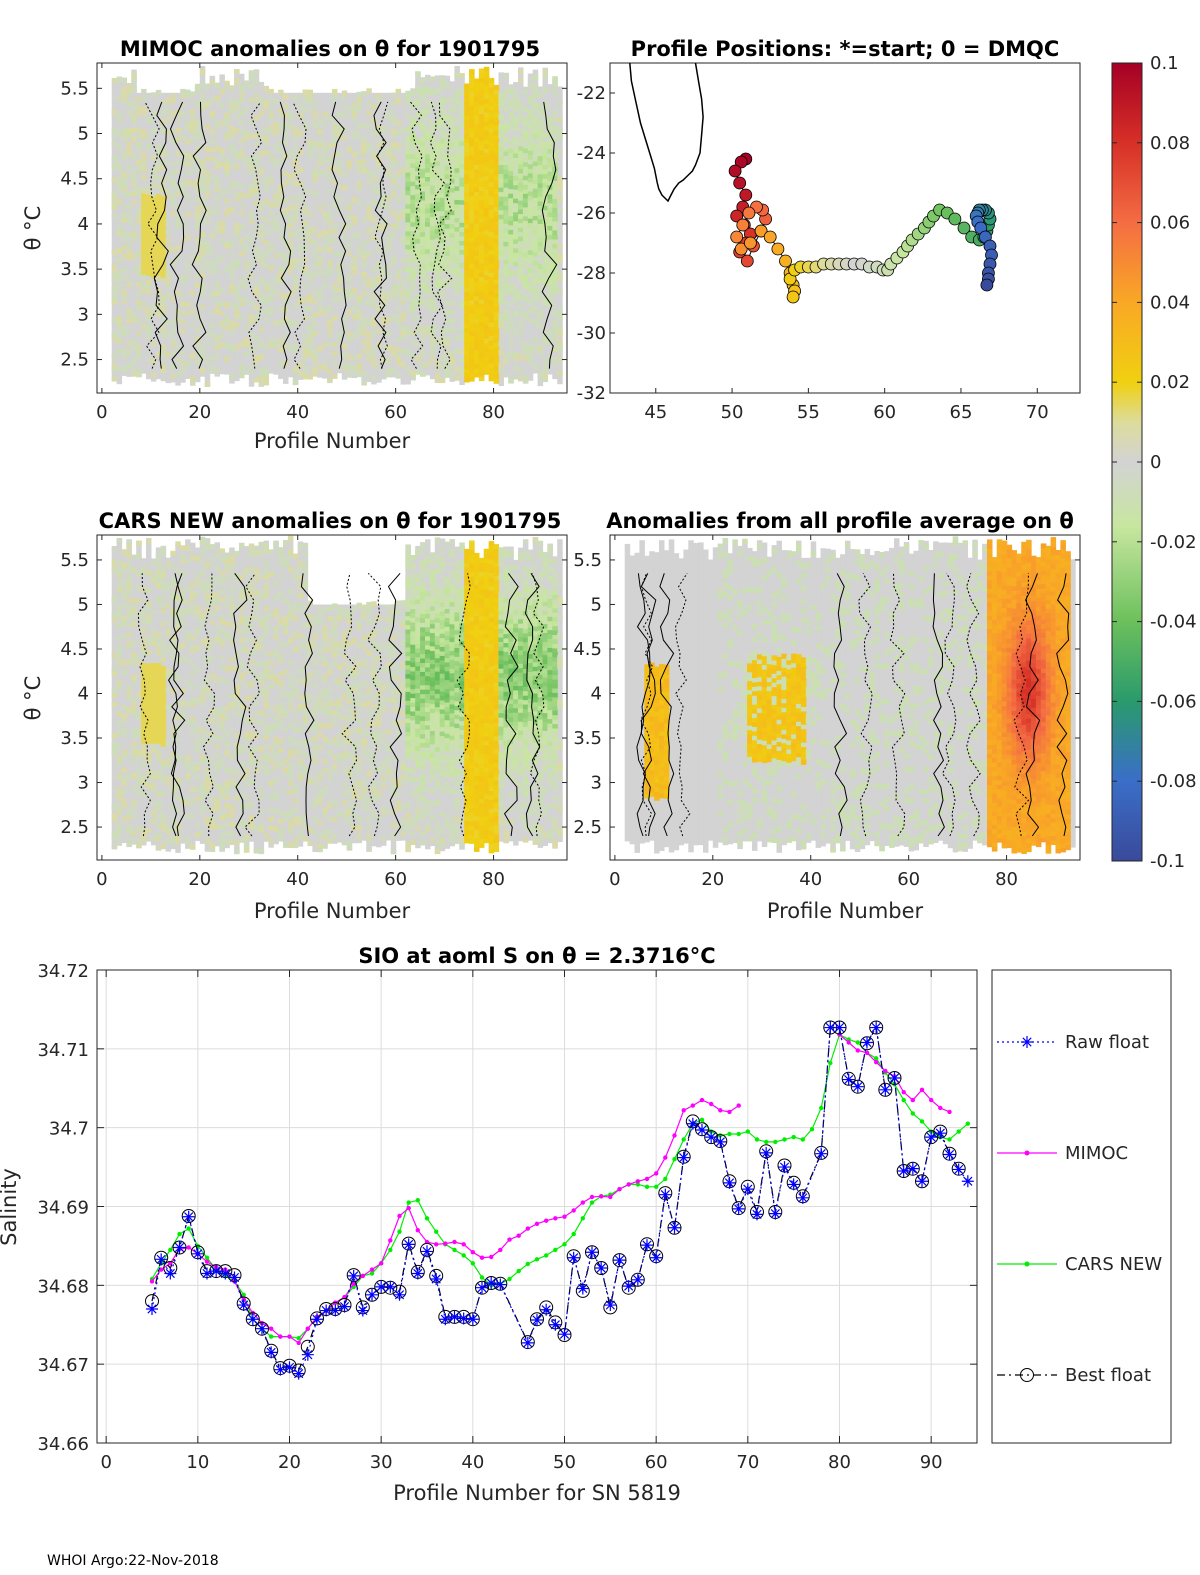 This screenshot has height=1575, width=1200. What do you see at coordinates (961, 412) in the screenshot?
I see `svg-text: 65` at bounding box center [961, 412].